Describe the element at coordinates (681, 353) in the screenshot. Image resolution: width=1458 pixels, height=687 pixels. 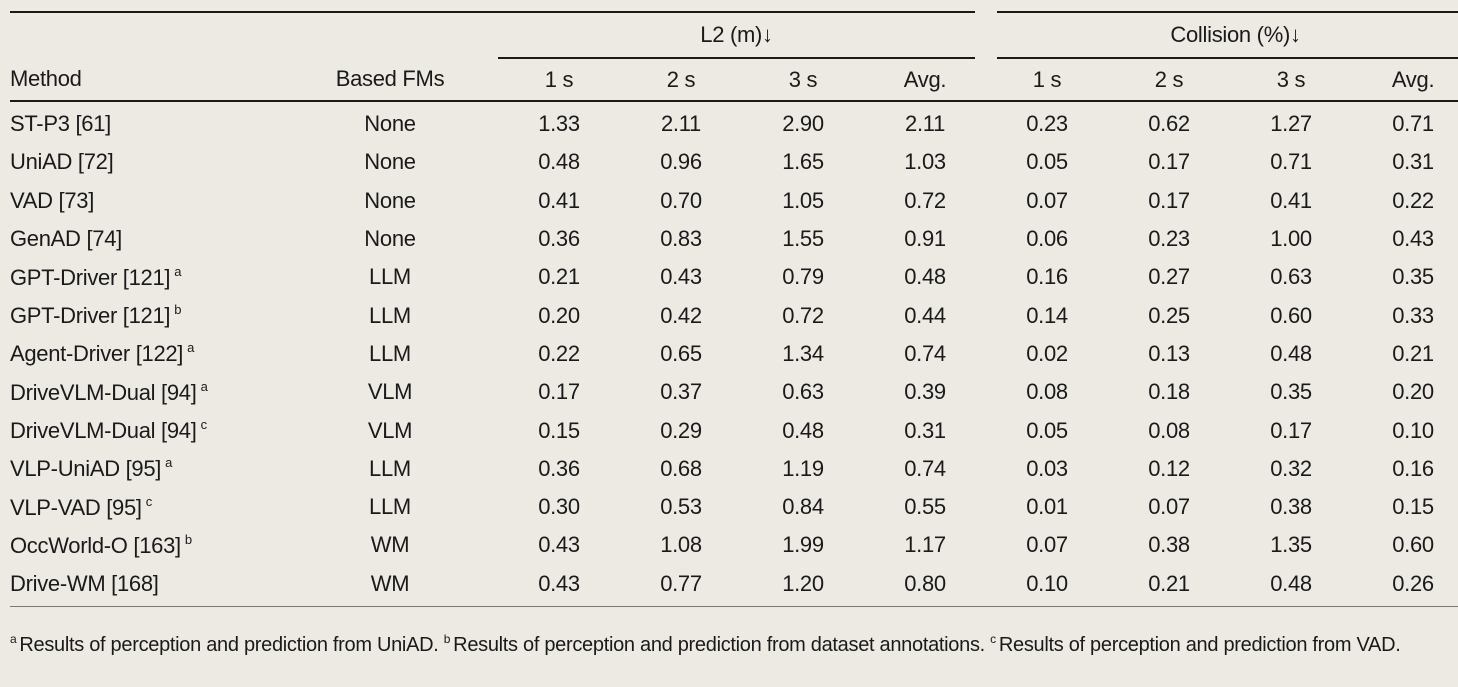
I see `cell-l2: 0.65` at that location.